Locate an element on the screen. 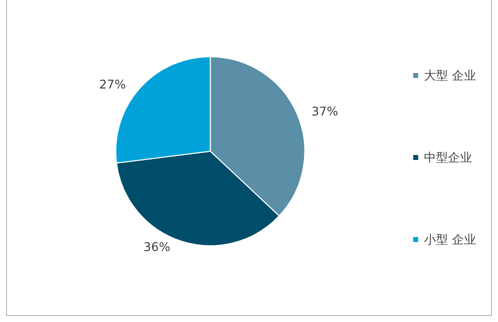 This screenshot has width=498, height=322. data-label: 27% is located at coordinates (112, 85).